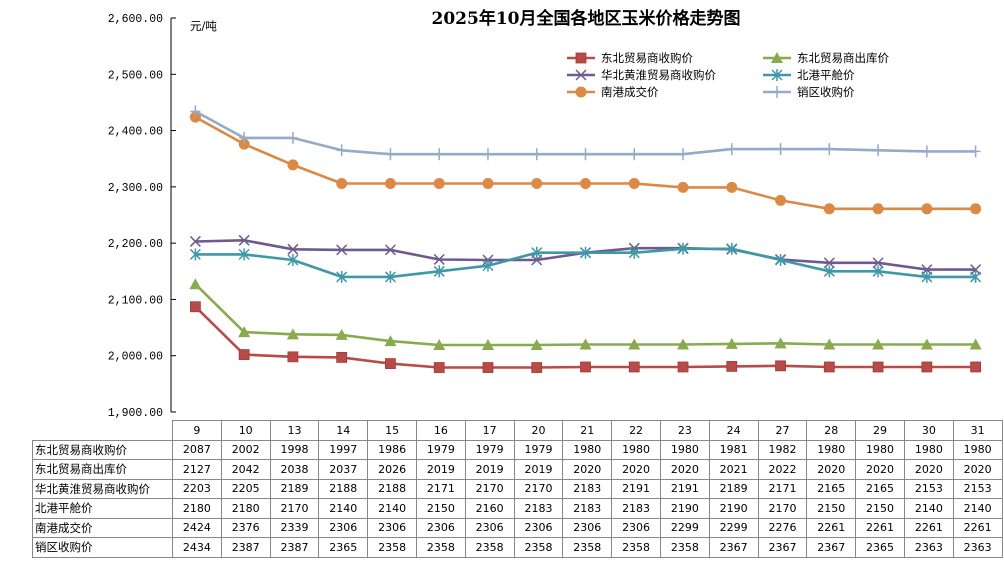  Describe the element at coordinates (587, 430) in the screenshot. I see `x-category-label: 21` at that location.